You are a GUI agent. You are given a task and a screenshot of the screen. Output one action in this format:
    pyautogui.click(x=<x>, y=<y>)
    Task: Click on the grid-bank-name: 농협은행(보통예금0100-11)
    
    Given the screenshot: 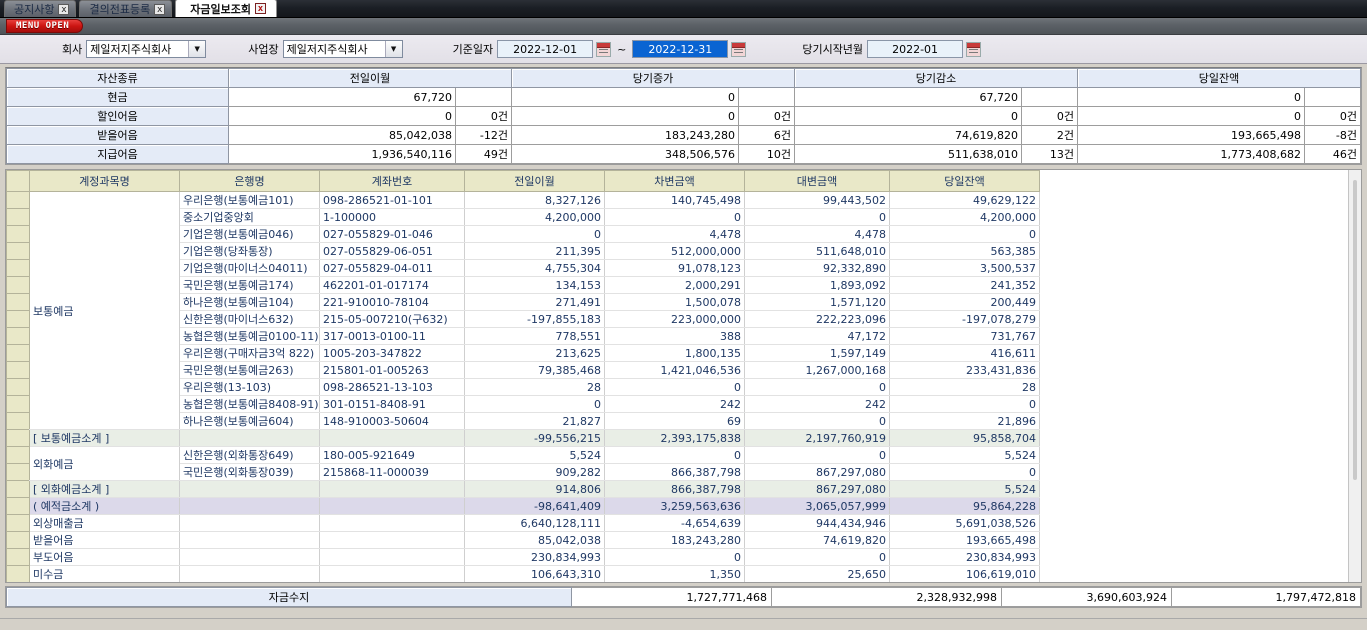 What is the action you would take?
    pyautogui.click(x=249, y=336)
    